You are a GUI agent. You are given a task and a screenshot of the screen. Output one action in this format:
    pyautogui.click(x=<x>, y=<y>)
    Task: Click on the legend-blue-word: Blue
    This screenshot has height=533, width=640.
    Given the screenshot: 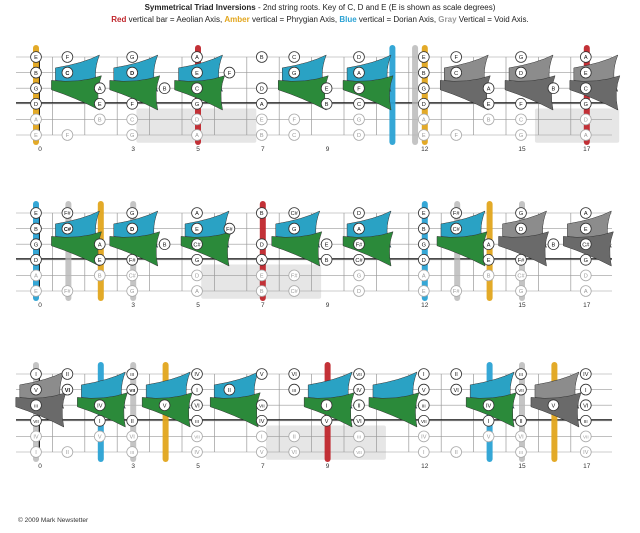 What is the action you would take?
    pyautogui.click(x=348, y=19)
    